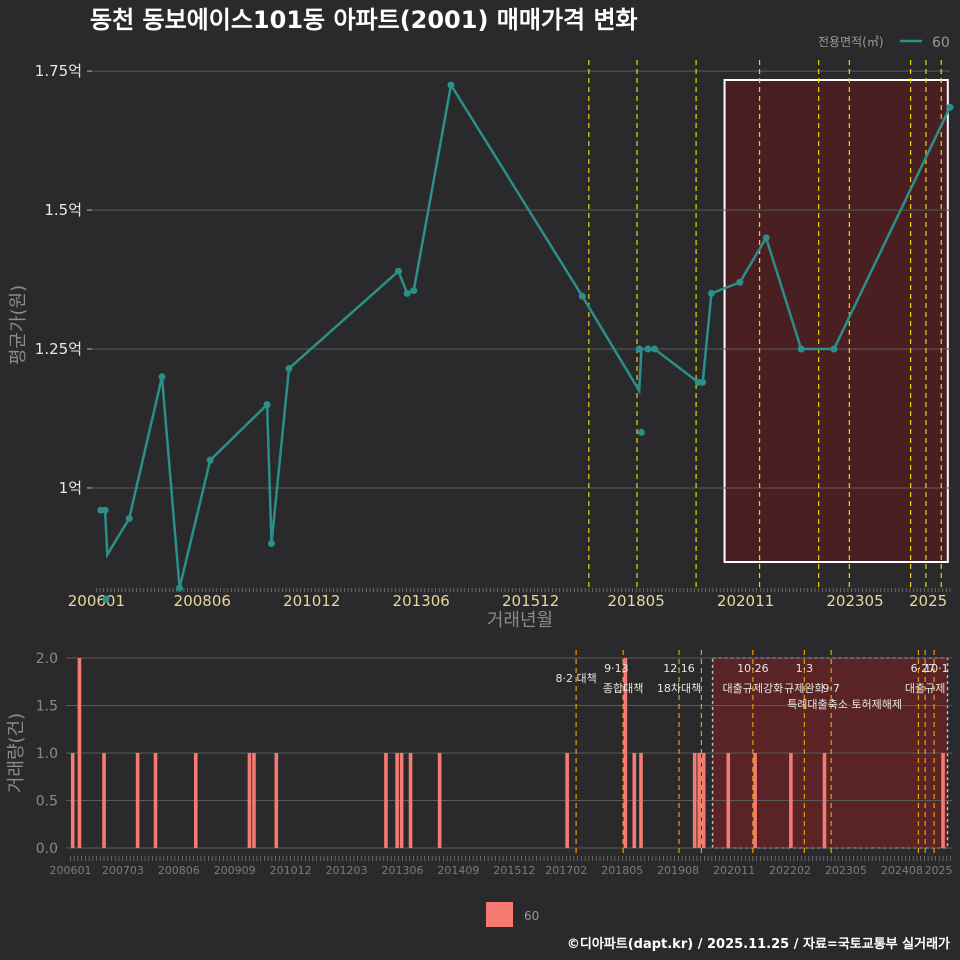 This screenshot has height=960, width=960. I want to click on price-y-axis-label: 평균가(원), so click(18, 325).